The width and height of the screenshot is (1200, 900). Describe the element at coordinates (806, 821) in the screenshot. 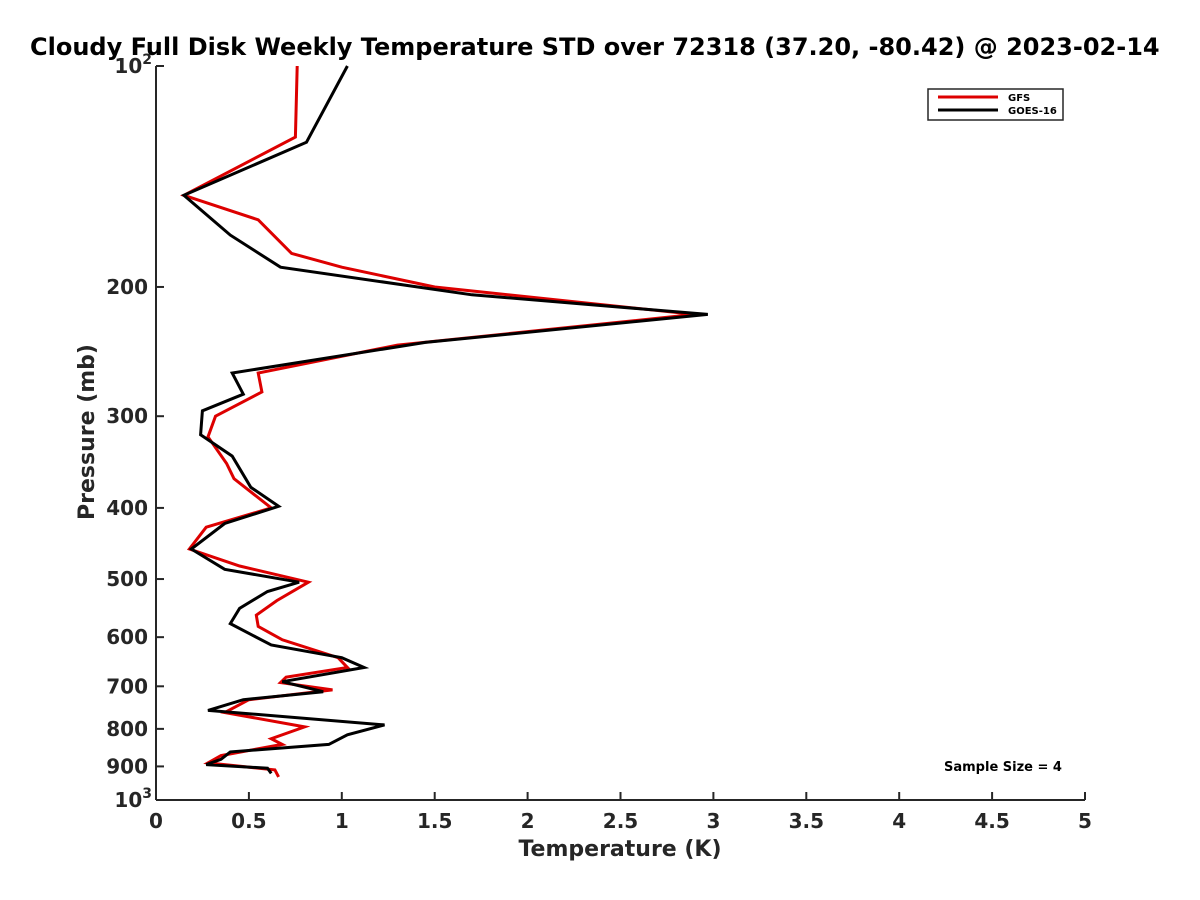

I see `x-tick-label: 3.5` at that location.